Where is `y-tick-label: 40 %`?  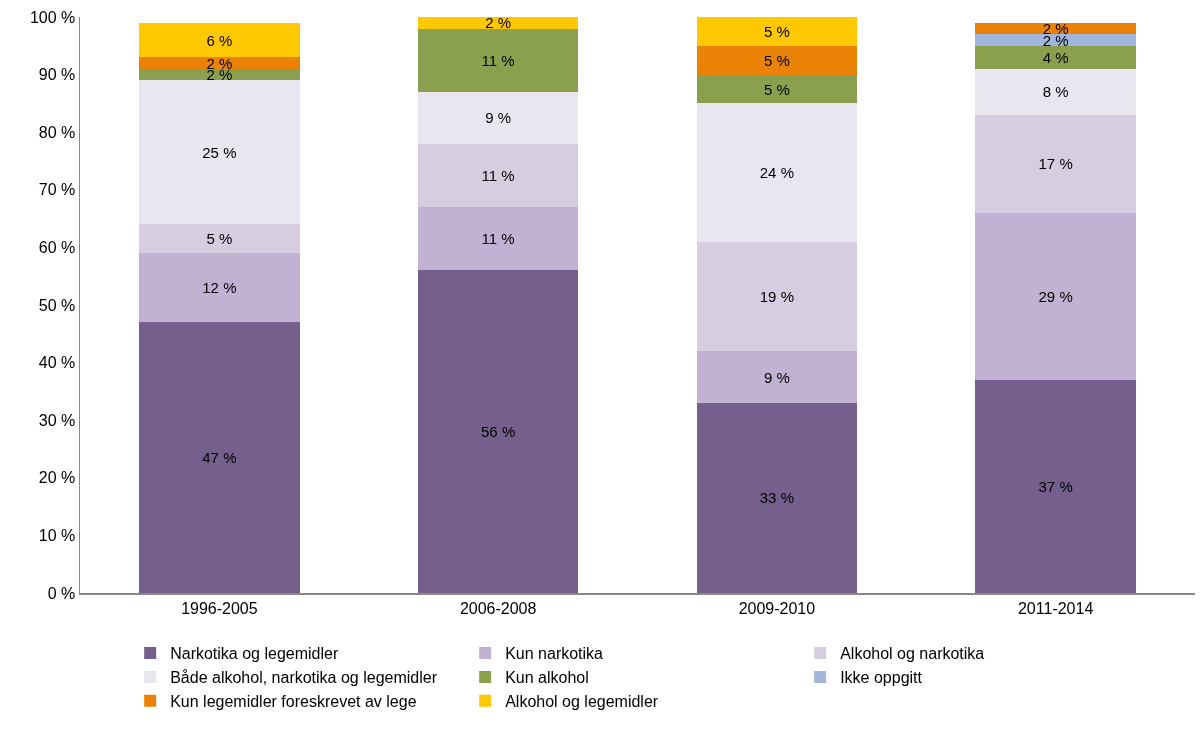 y-tick-label: 40 % is located at coordinates (57, 363).